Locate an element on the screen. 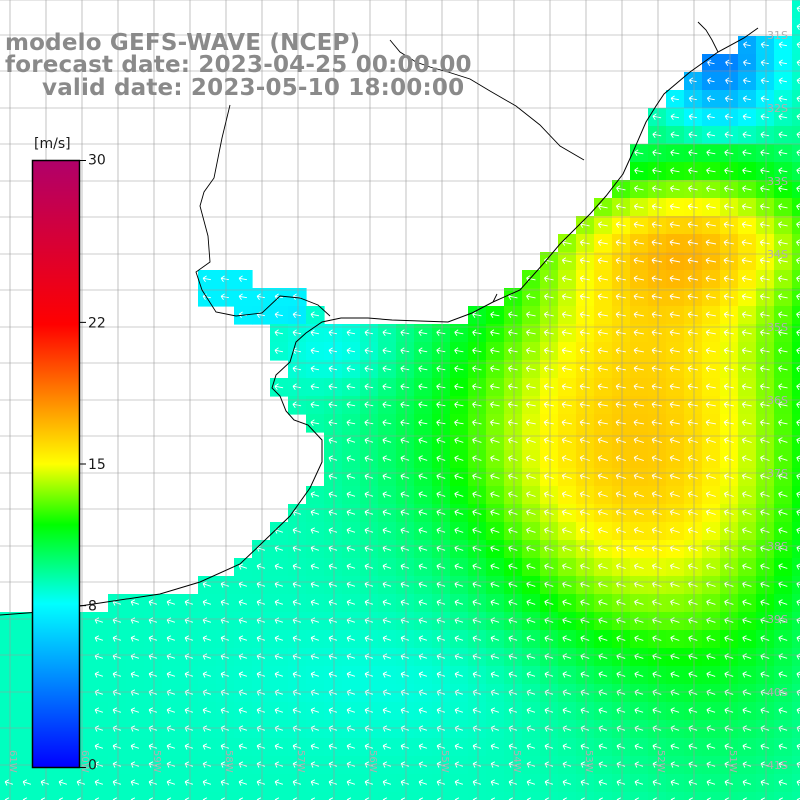  lon-label: 53W is located at coordinates (588, 761).